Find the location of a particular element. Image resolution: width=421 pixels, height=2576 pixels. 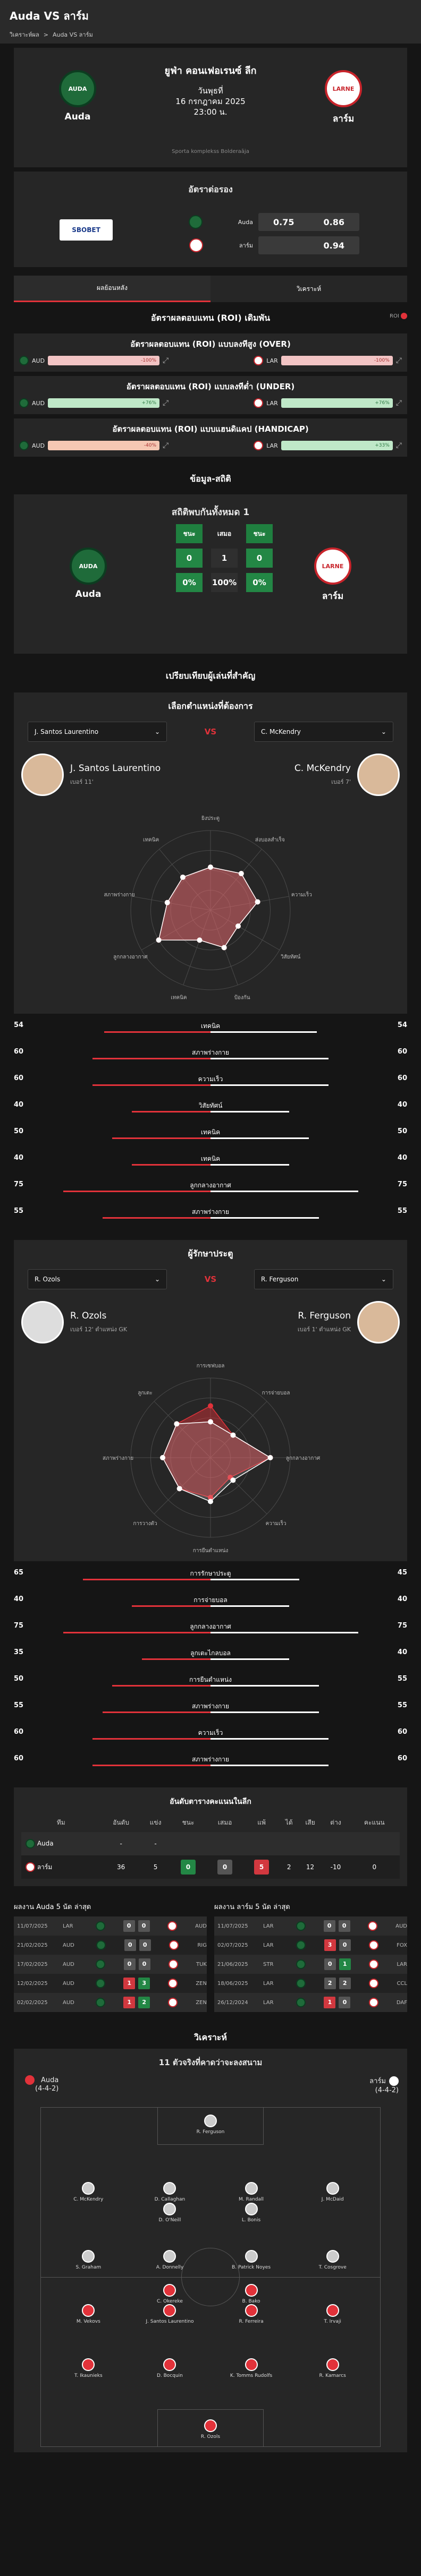

lineup-player: S. Graham is located at coordinates (88, 2260).